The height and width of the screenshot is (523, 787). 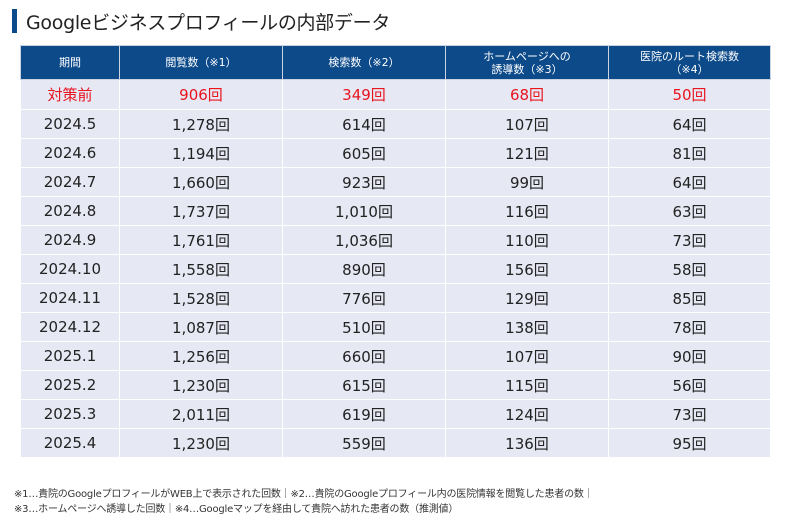 I want to click on cell-website-clicks: 115回, so click(x=527, y=385).